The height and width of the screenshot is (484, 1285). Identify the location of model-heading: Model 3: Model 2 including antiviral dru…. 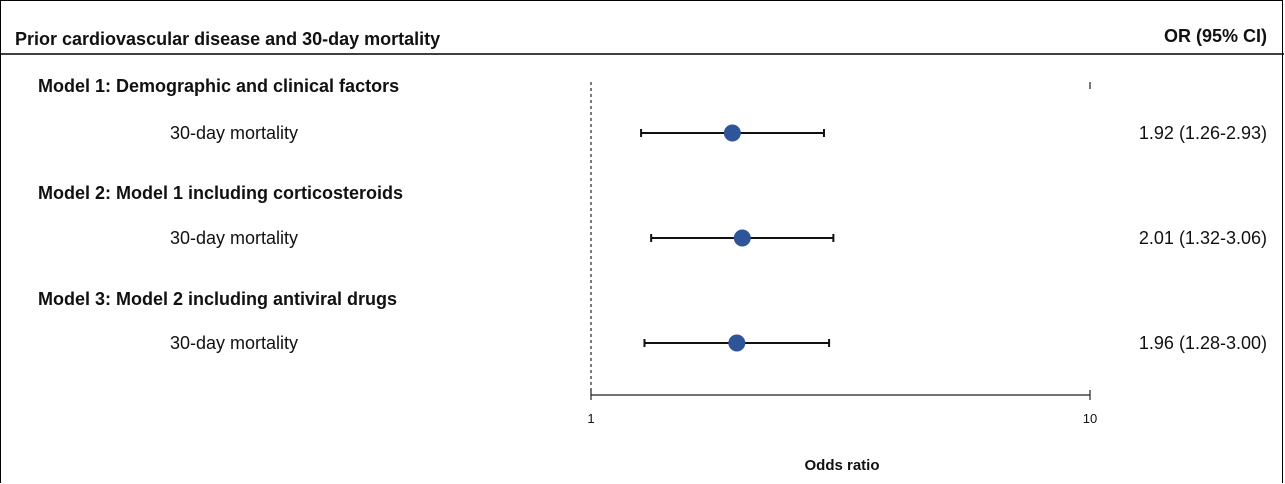
(217, 299).